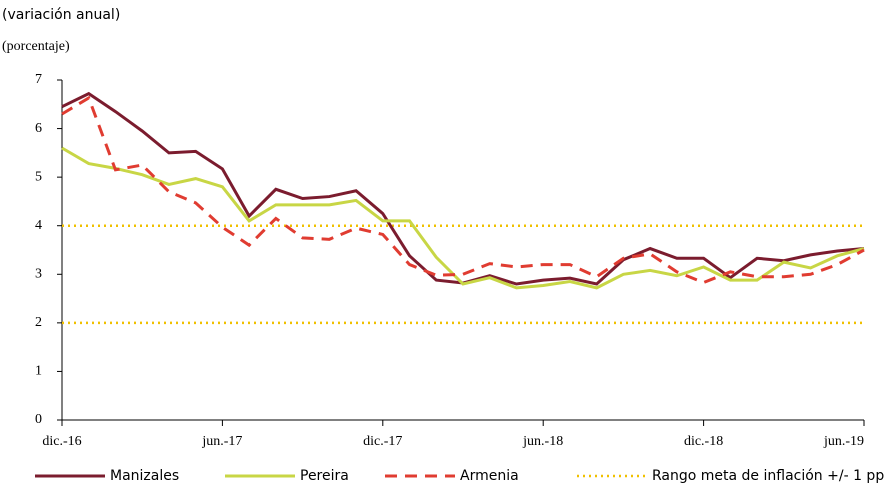 The height and width of the screenshot is (487, 896). Describe the element at coordinates (38, 322) in the screenshot. I see `y-tick-label: 2` at that location.